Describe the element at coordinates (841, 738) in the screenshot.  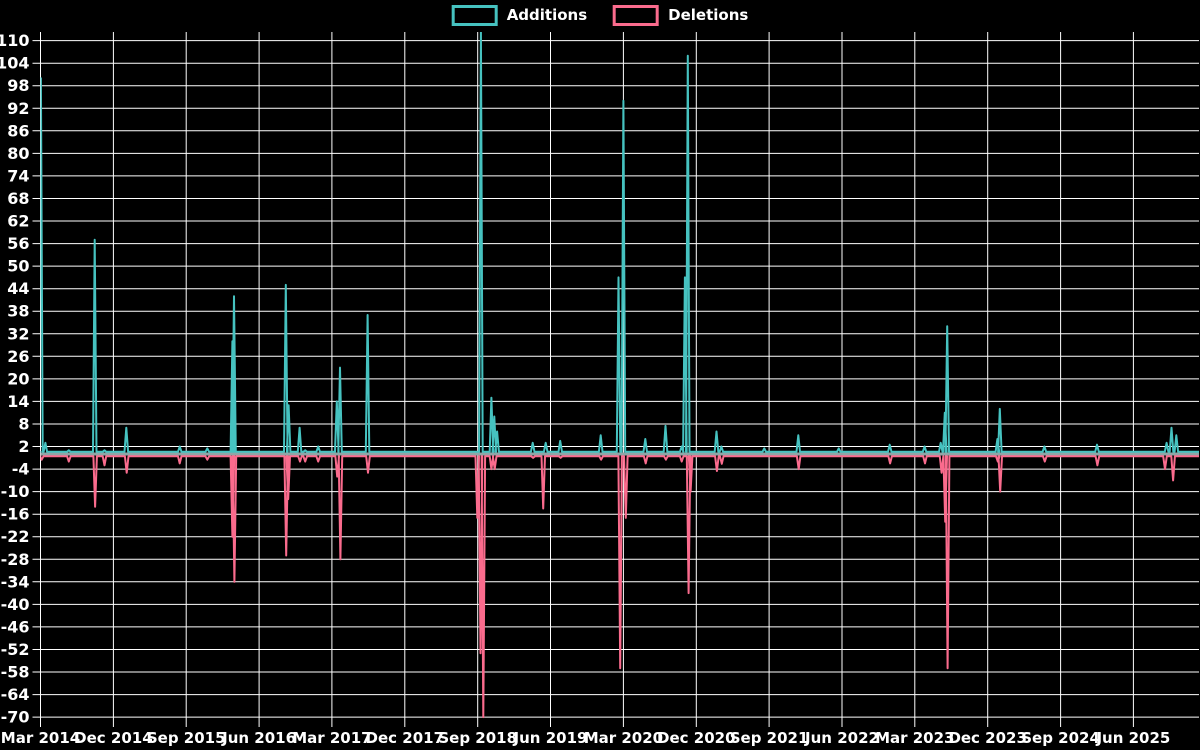
I see `x-tick-label: Jun 2022` at that location.